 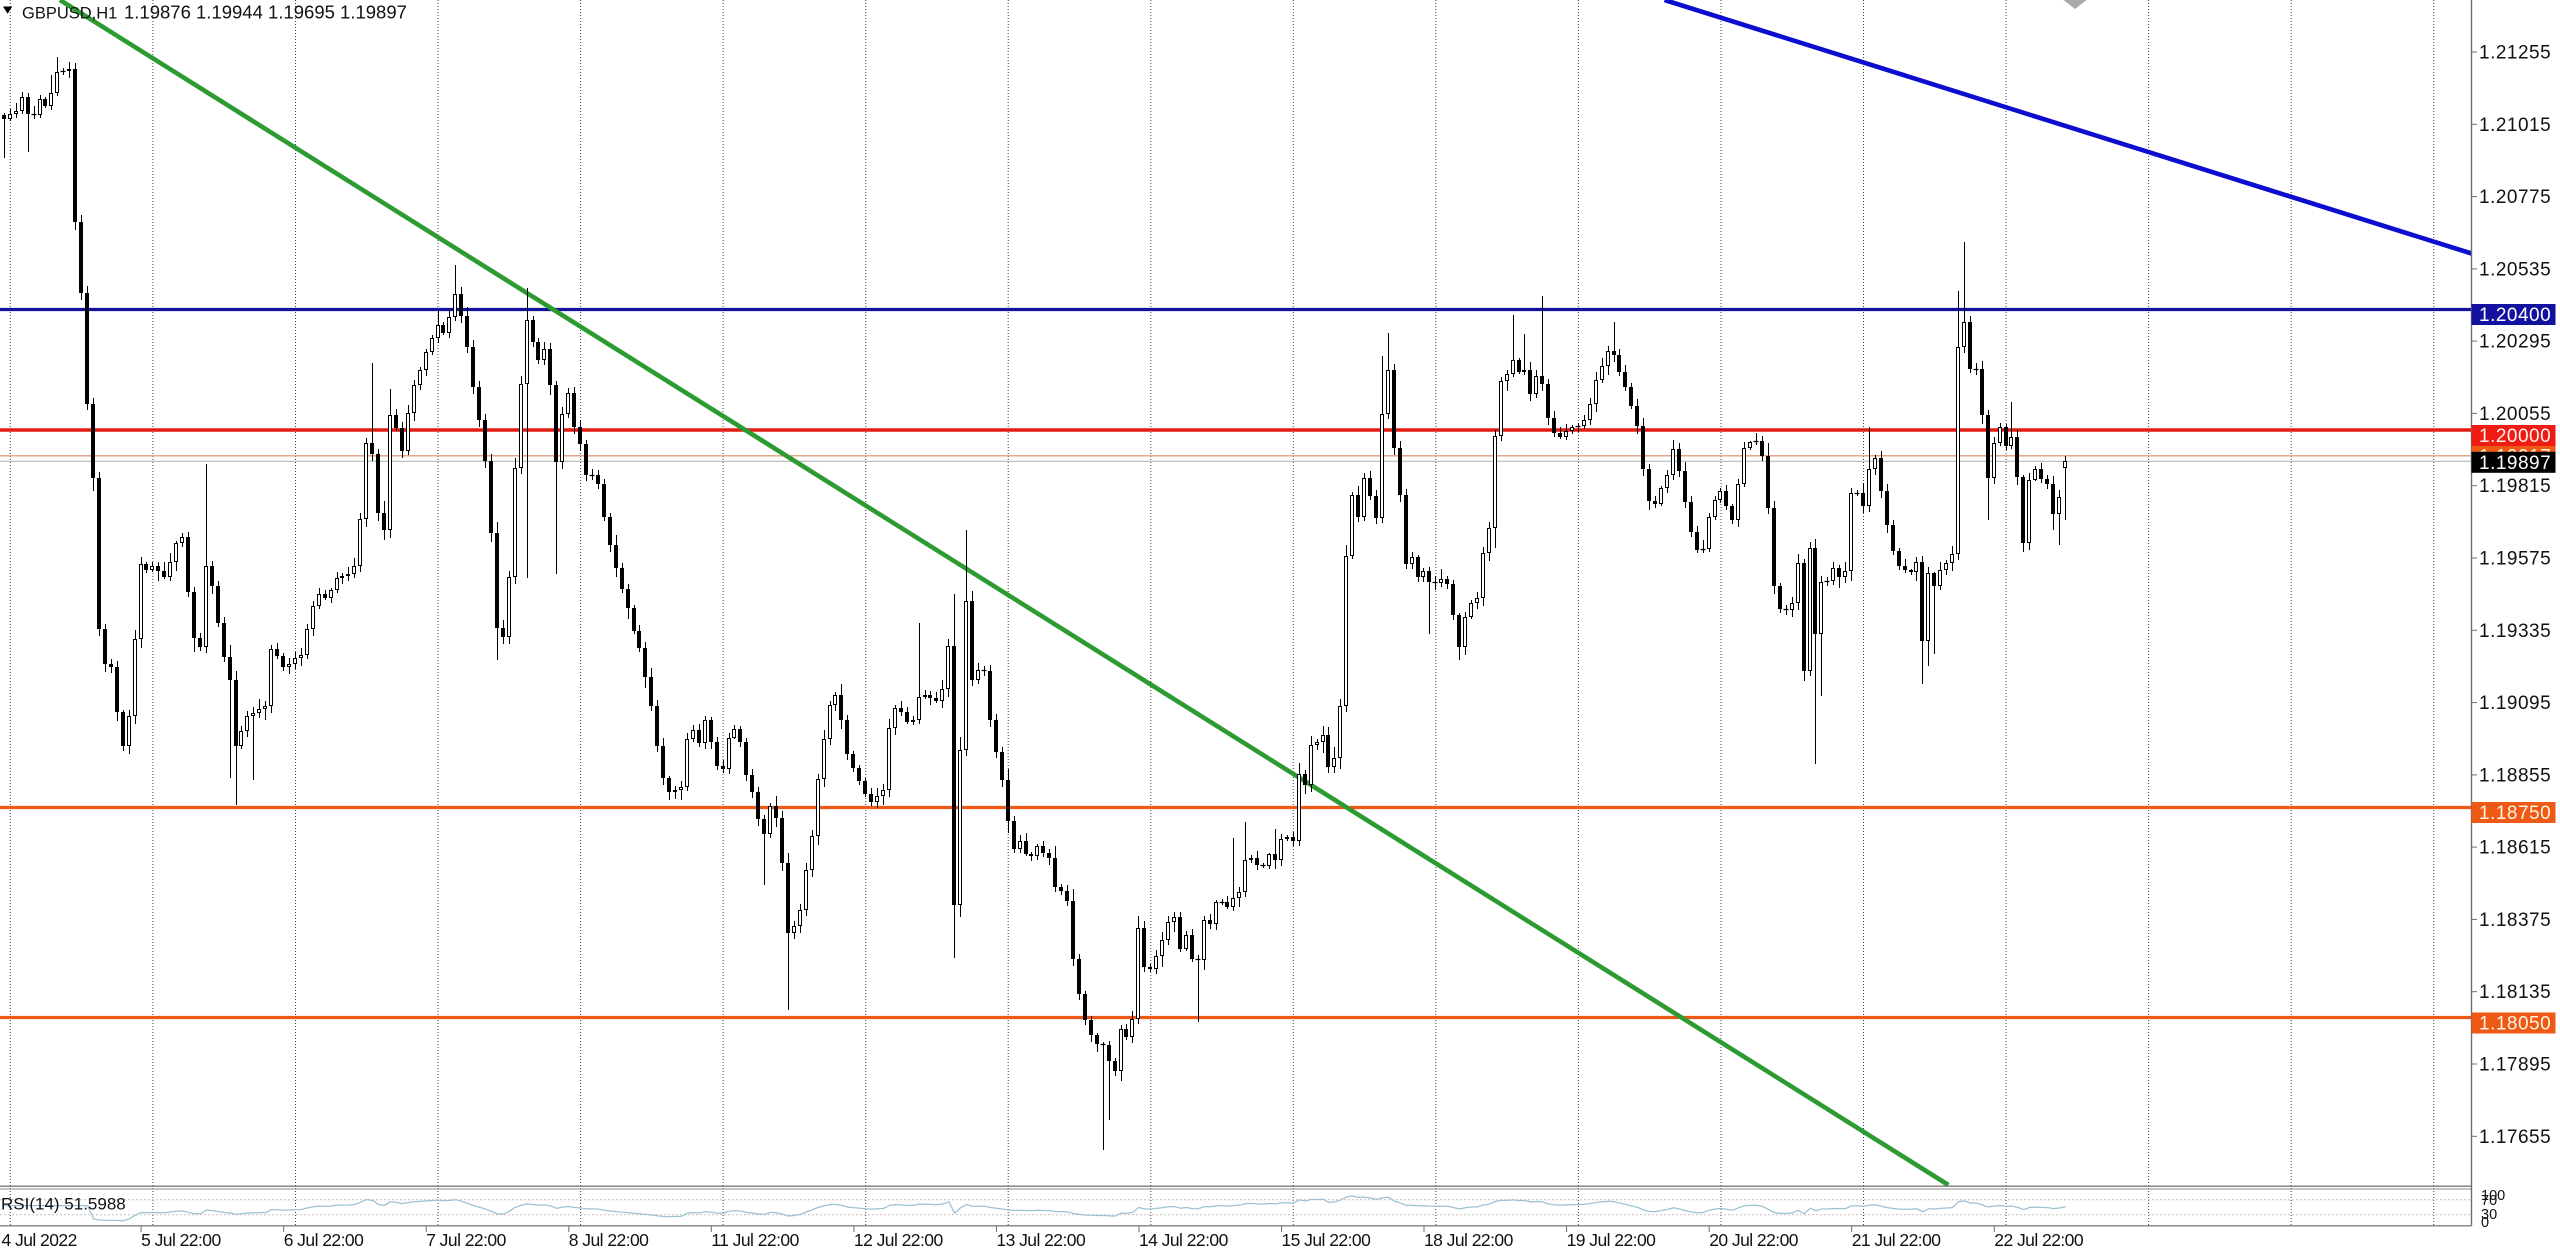 What do you see at coordinates (1897, 1240) in the screenshot?
I see `svg-text: 21 Jul 22:00` at bounding box center [1897, 1240].